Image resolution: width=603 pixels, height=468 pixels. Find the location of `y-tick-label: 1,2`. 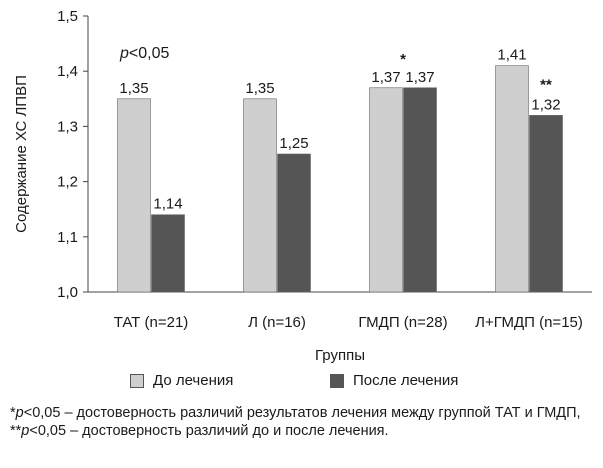

y-tick-label: 1,2 is located at coordinates (67, 182).